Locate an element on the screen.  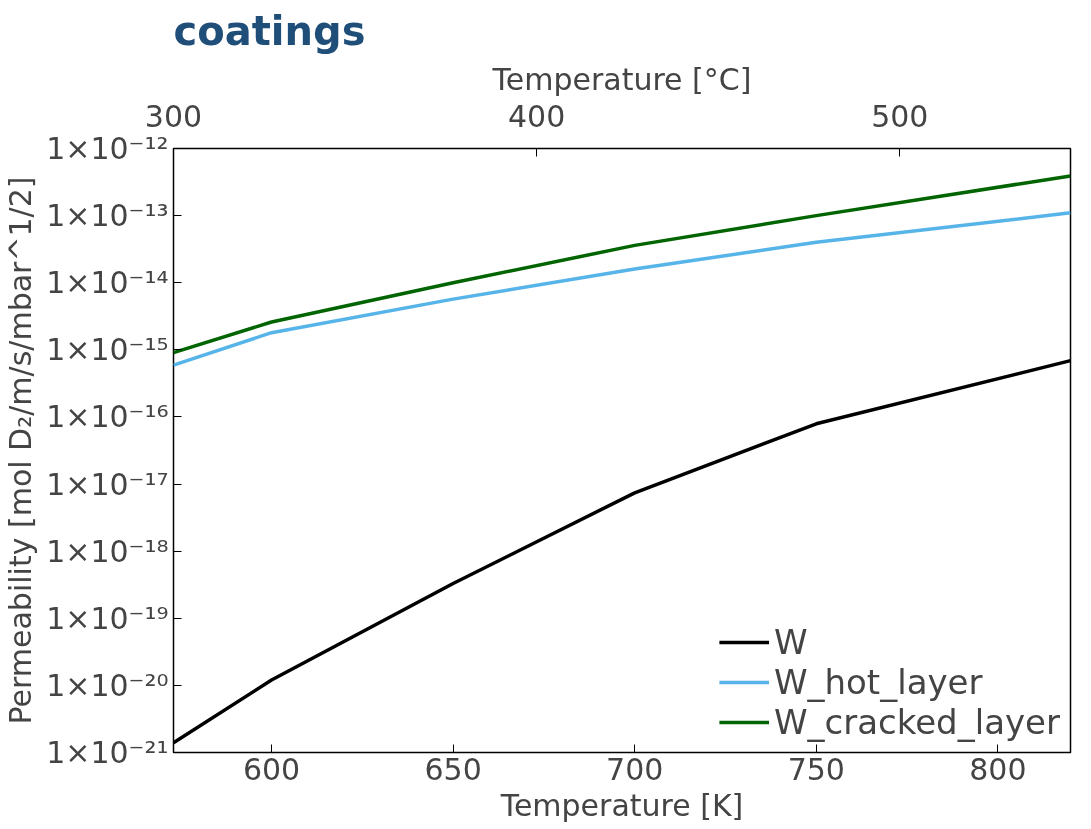
y-tick-label: 1×10⁻¹⁶ is located at coordinates (107, 417).